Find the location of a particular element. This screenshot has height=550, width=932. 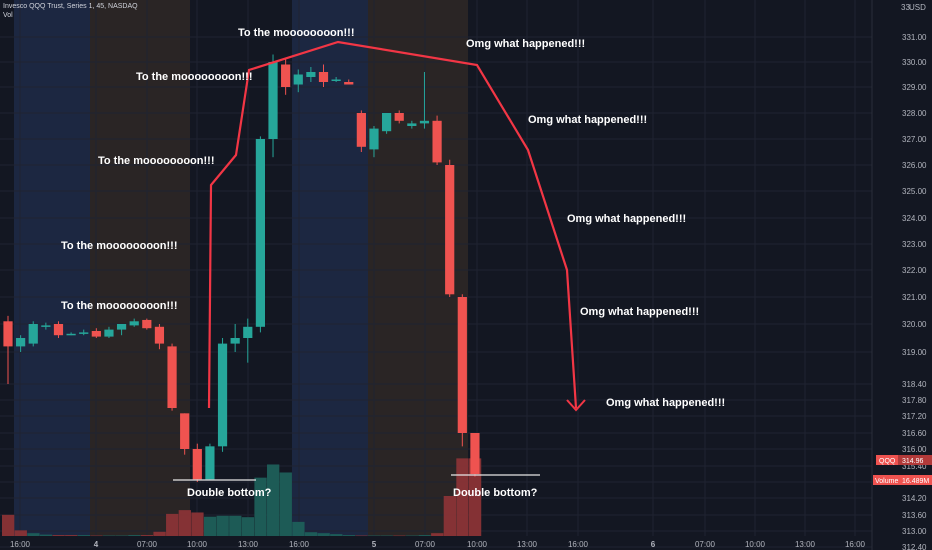

volume-indicator-label: Vol is located at coordinates (8, 15).